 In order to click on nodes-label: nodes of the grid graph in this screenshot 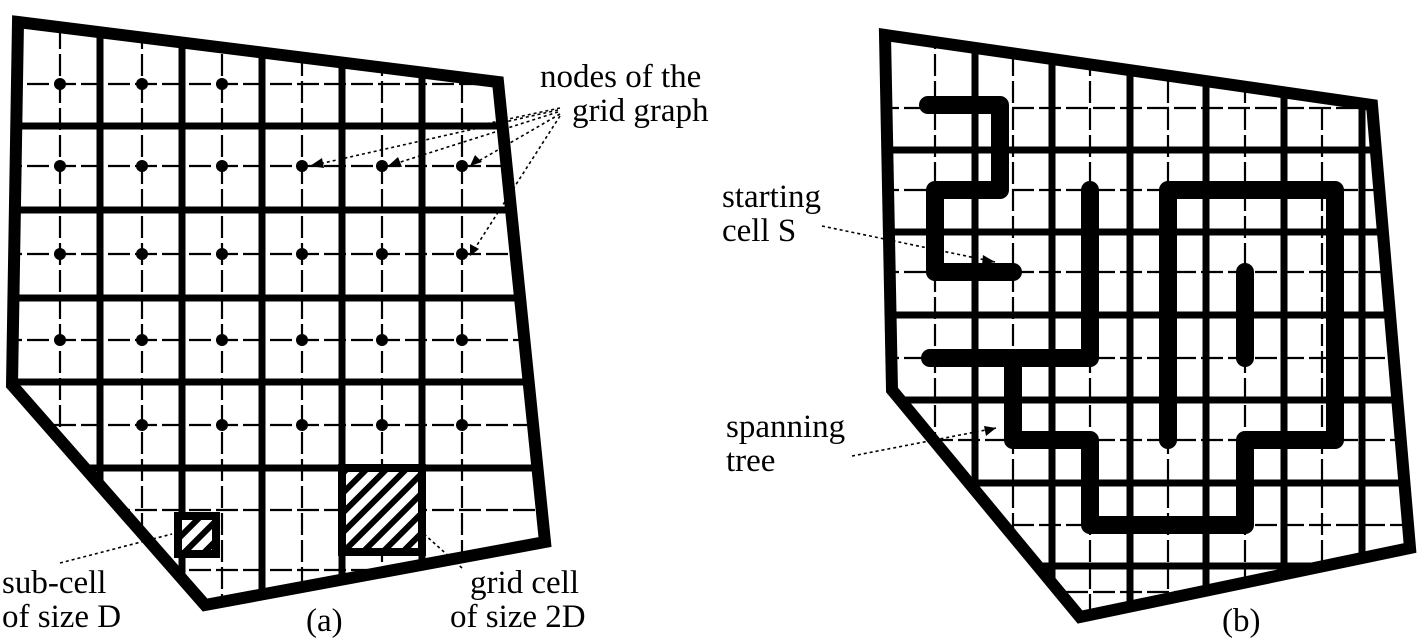, I will do `click(624, 94)`.